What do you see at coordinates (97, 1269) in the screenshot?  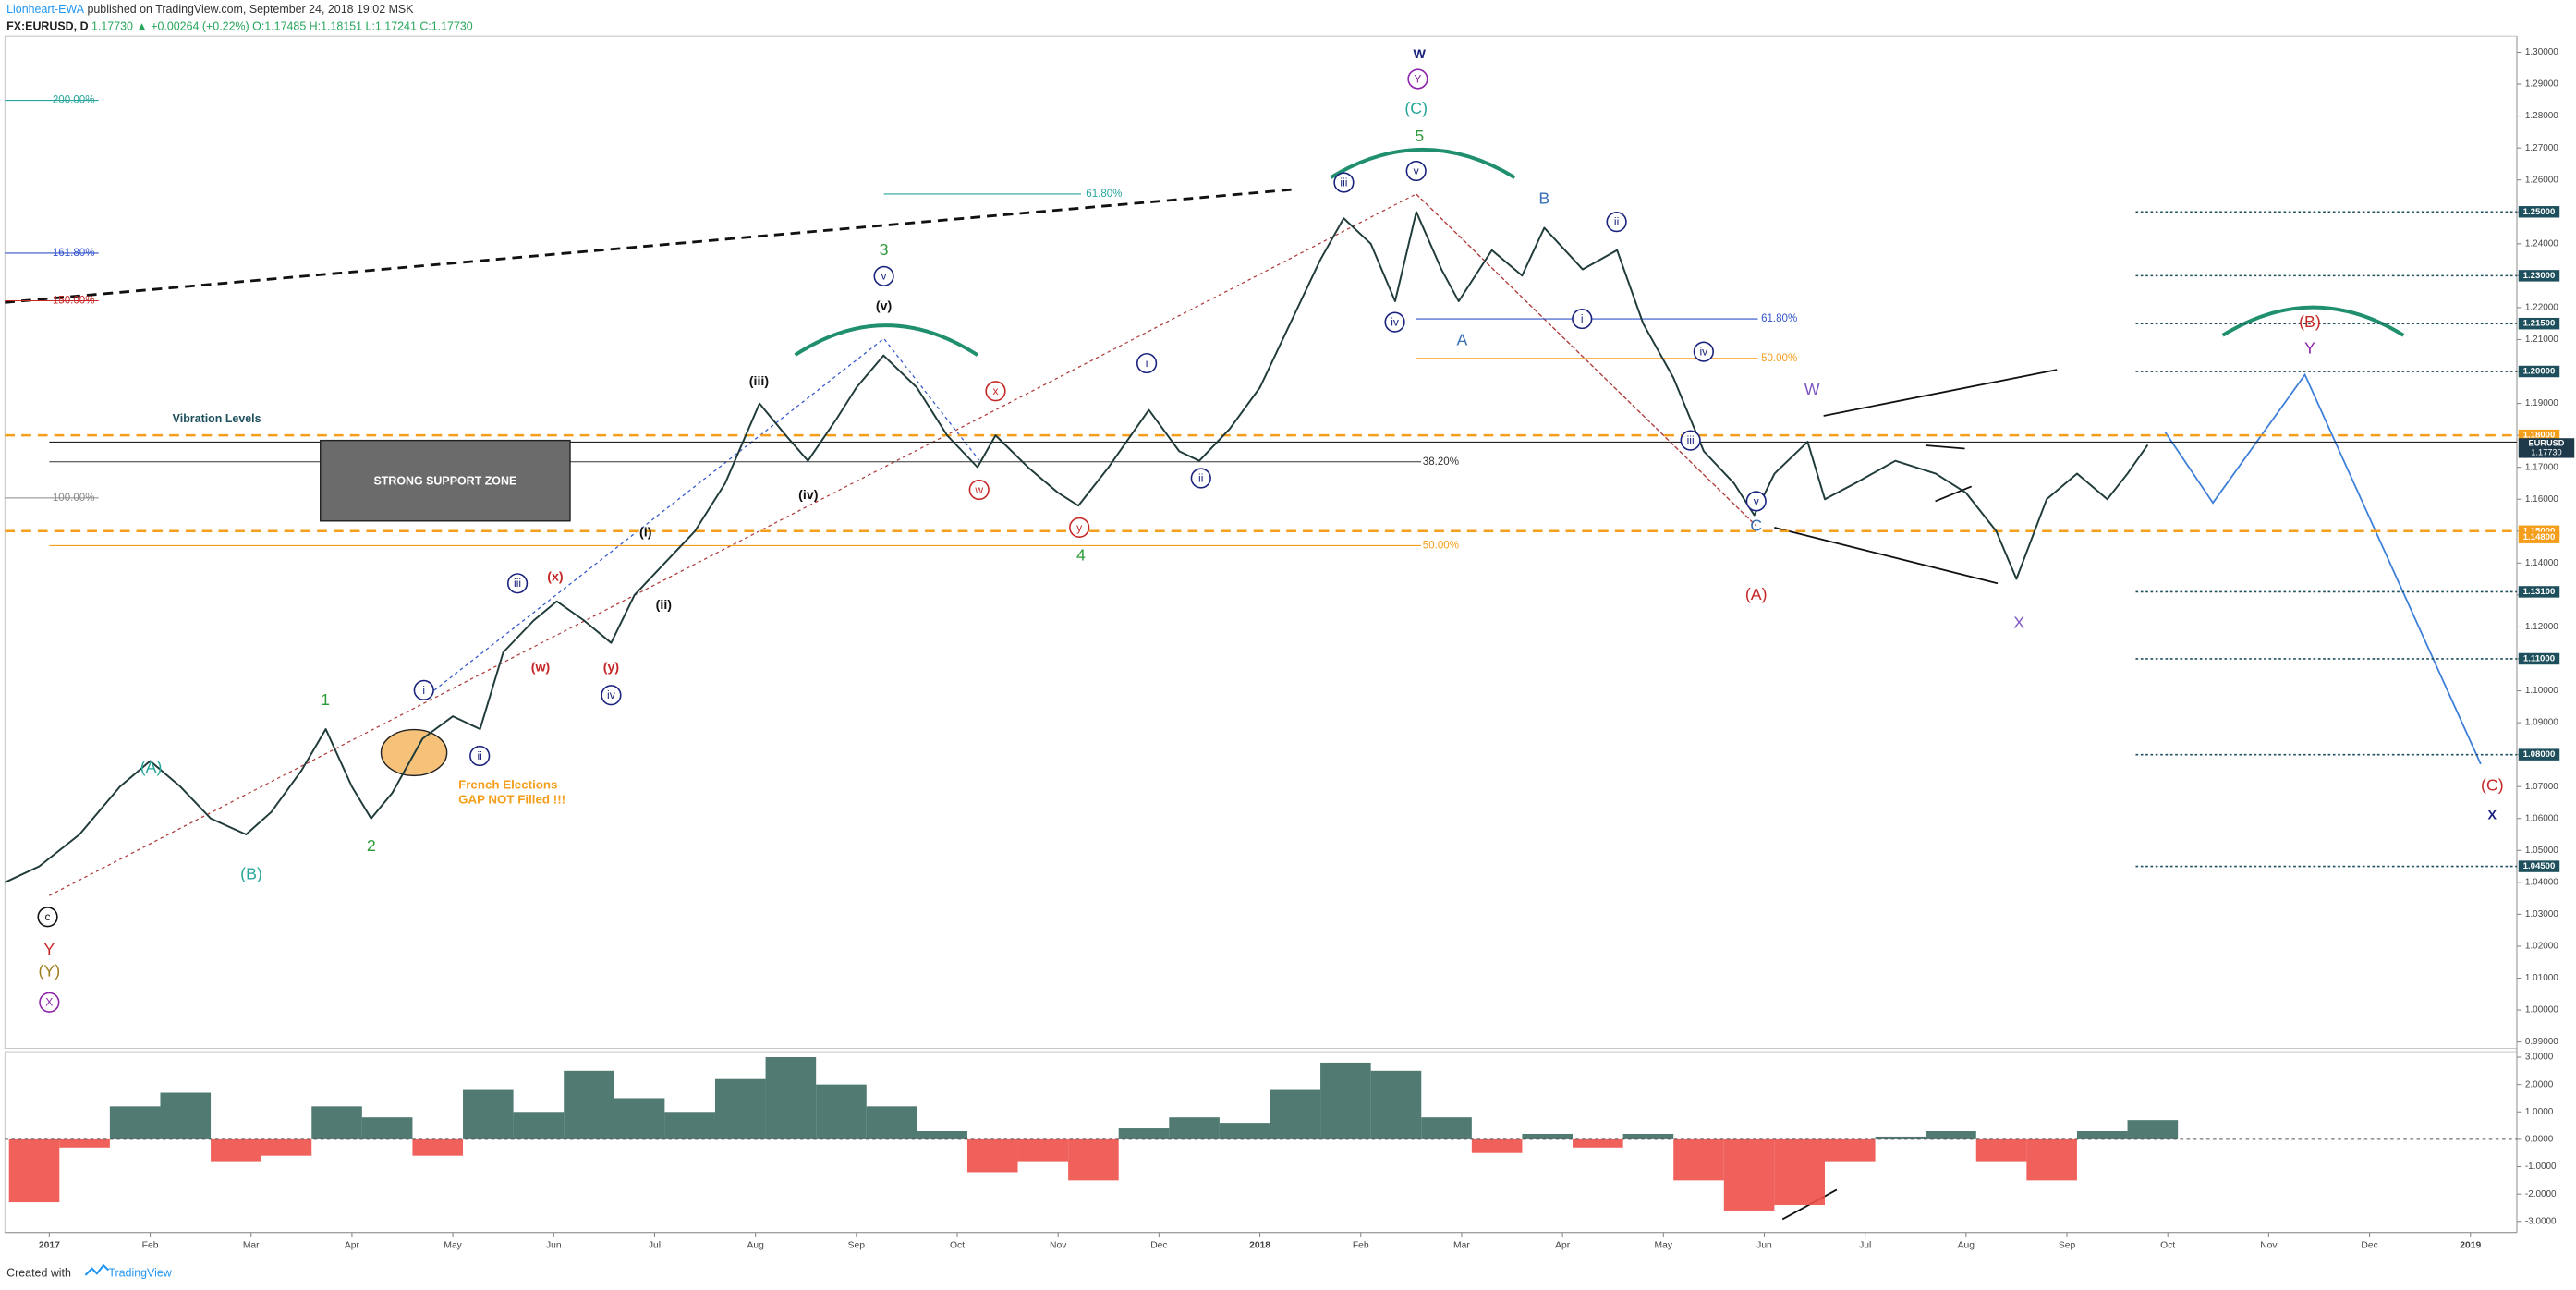 I see `brand-logo` at bounding box center [97, 1269].